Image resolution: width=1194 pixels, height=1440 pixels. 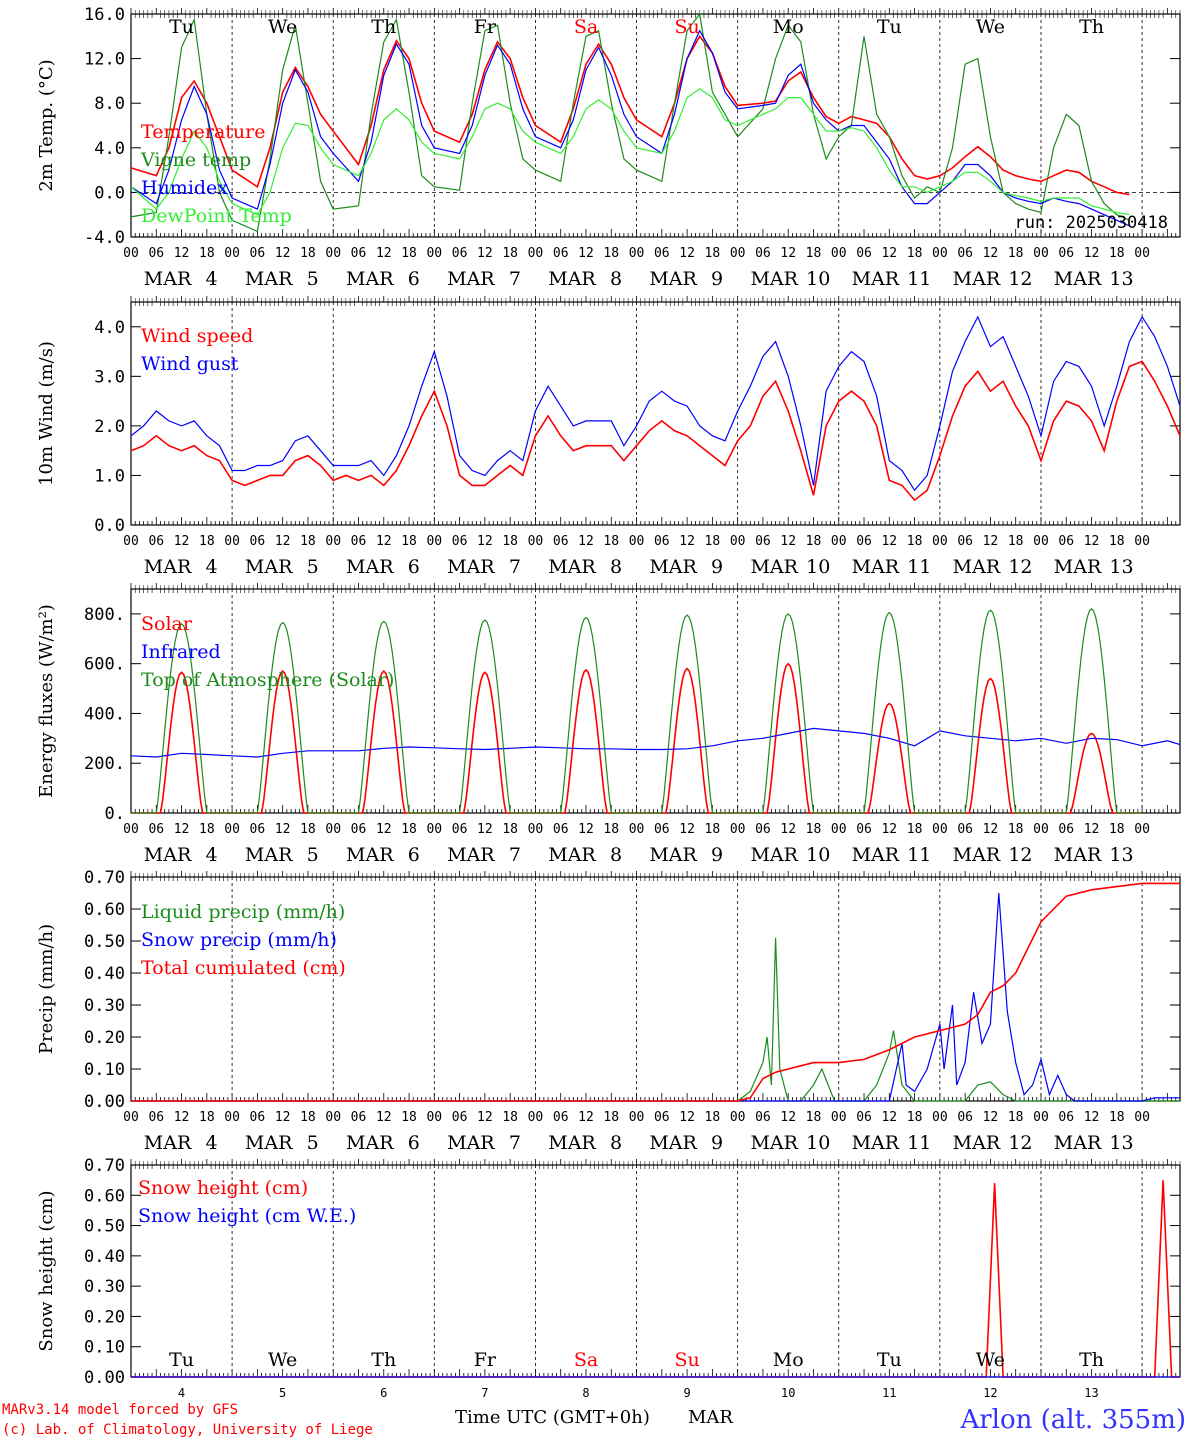 I want to click on weekday-label: Sa, so click(x=586, y=1360).